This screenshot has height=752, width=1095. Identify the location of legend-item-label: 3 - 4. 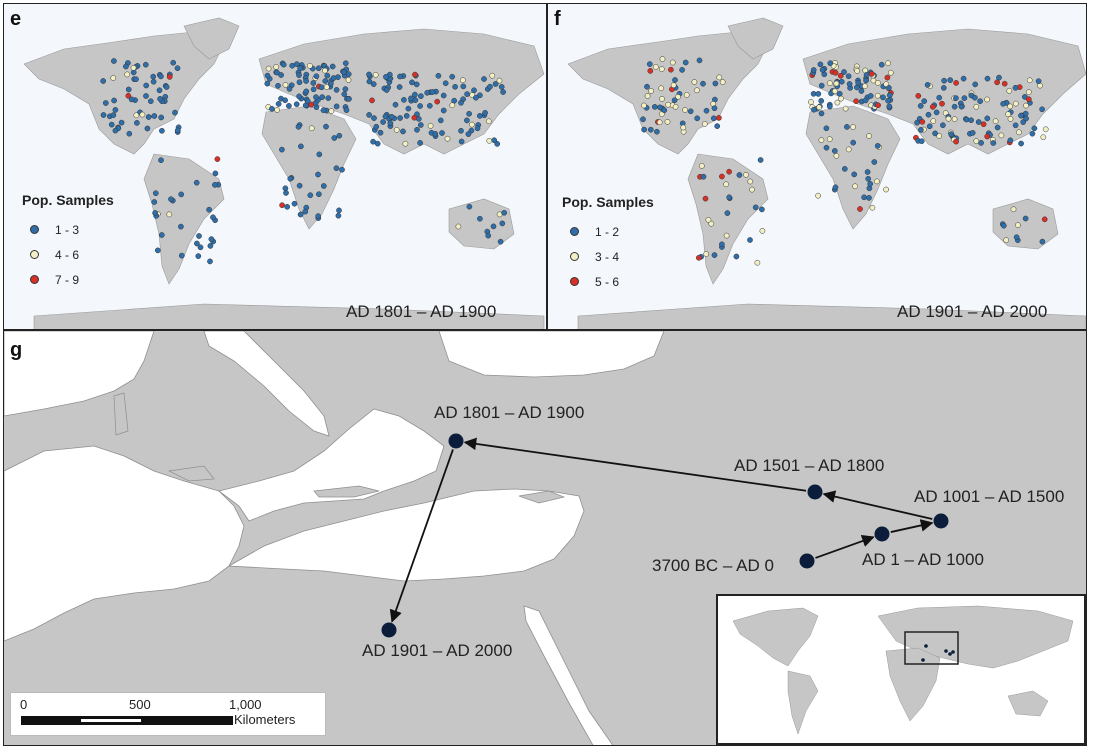
(607, 256).